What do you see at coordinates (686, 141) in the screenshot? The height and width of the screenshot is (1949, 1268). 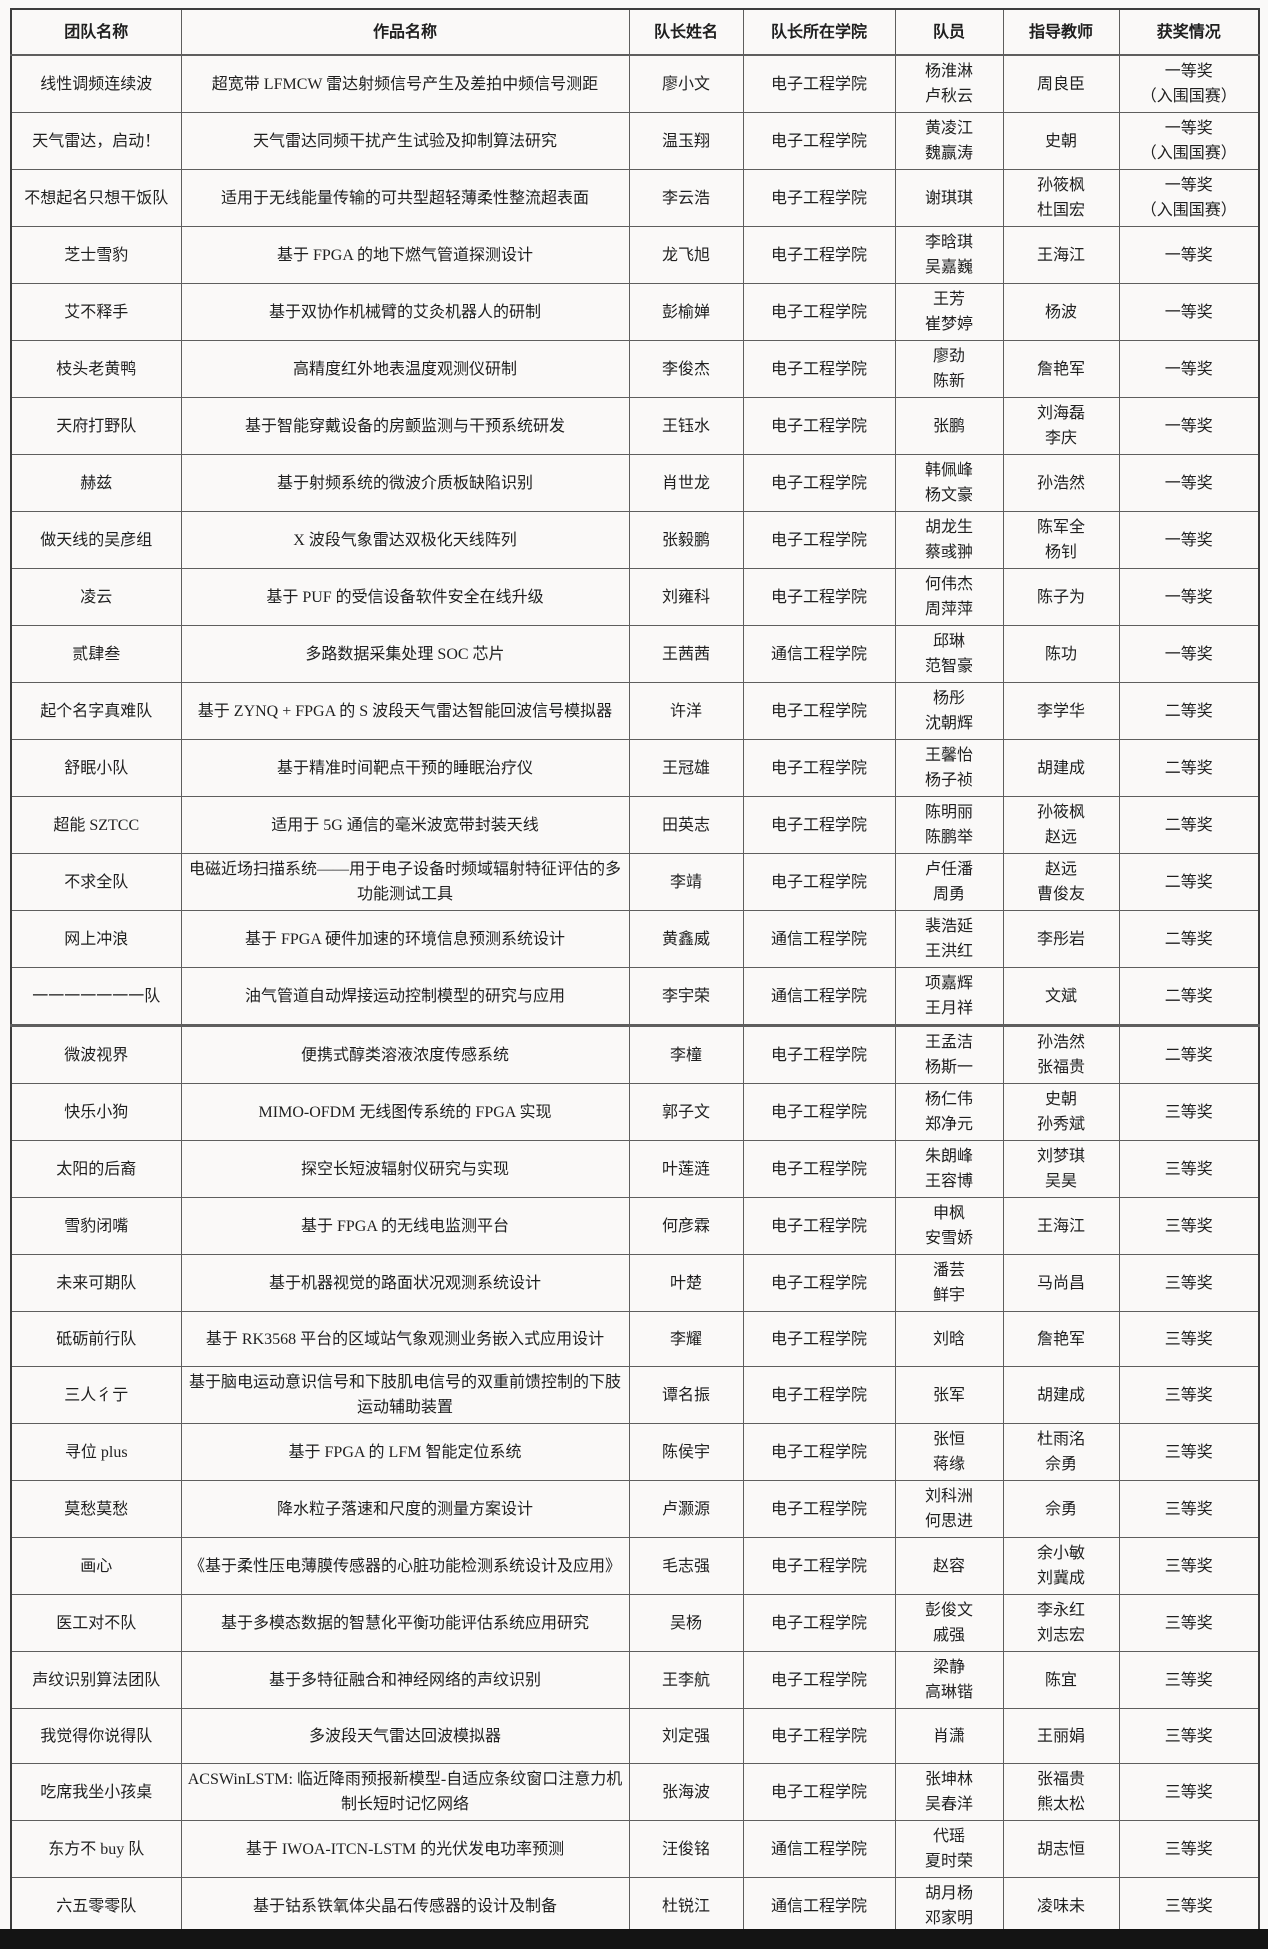 I see `cell-captain: 温玉翔` at bounding box center [686, 141].